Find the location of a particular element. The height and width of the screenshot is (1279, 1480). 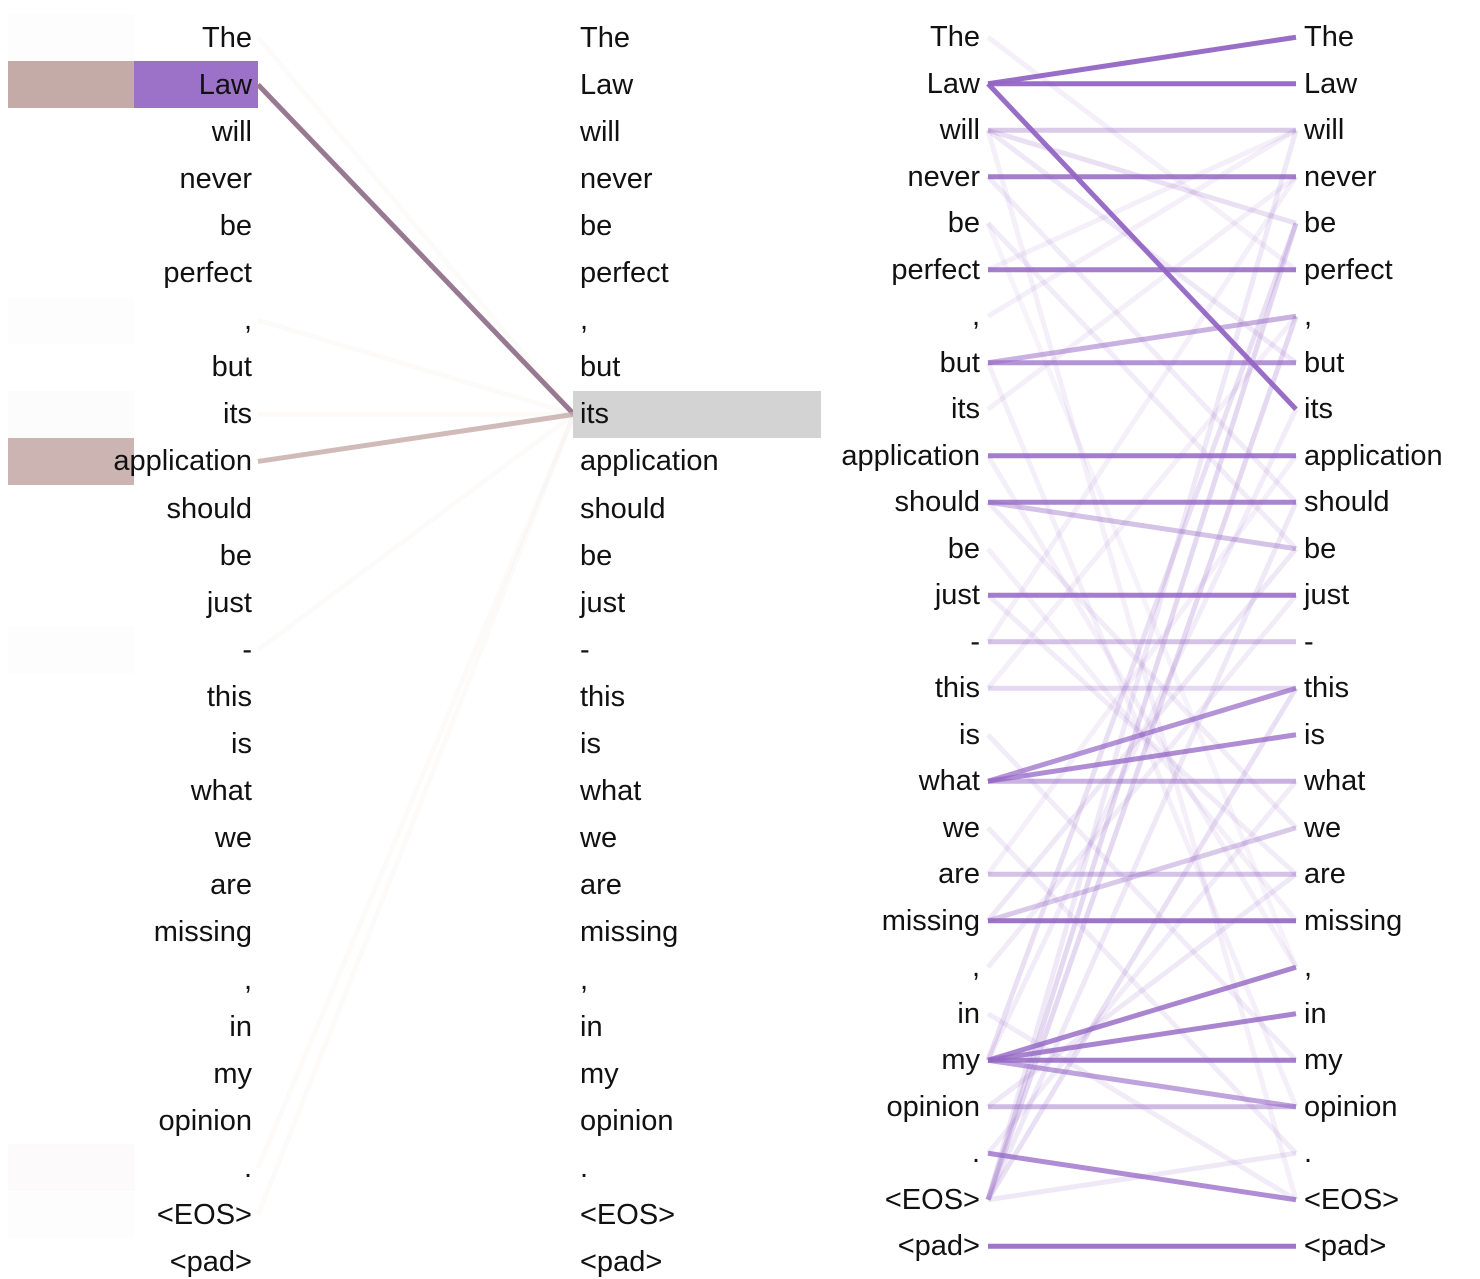

left-source-token: <EOS> is located at coordinates (204, 1215).